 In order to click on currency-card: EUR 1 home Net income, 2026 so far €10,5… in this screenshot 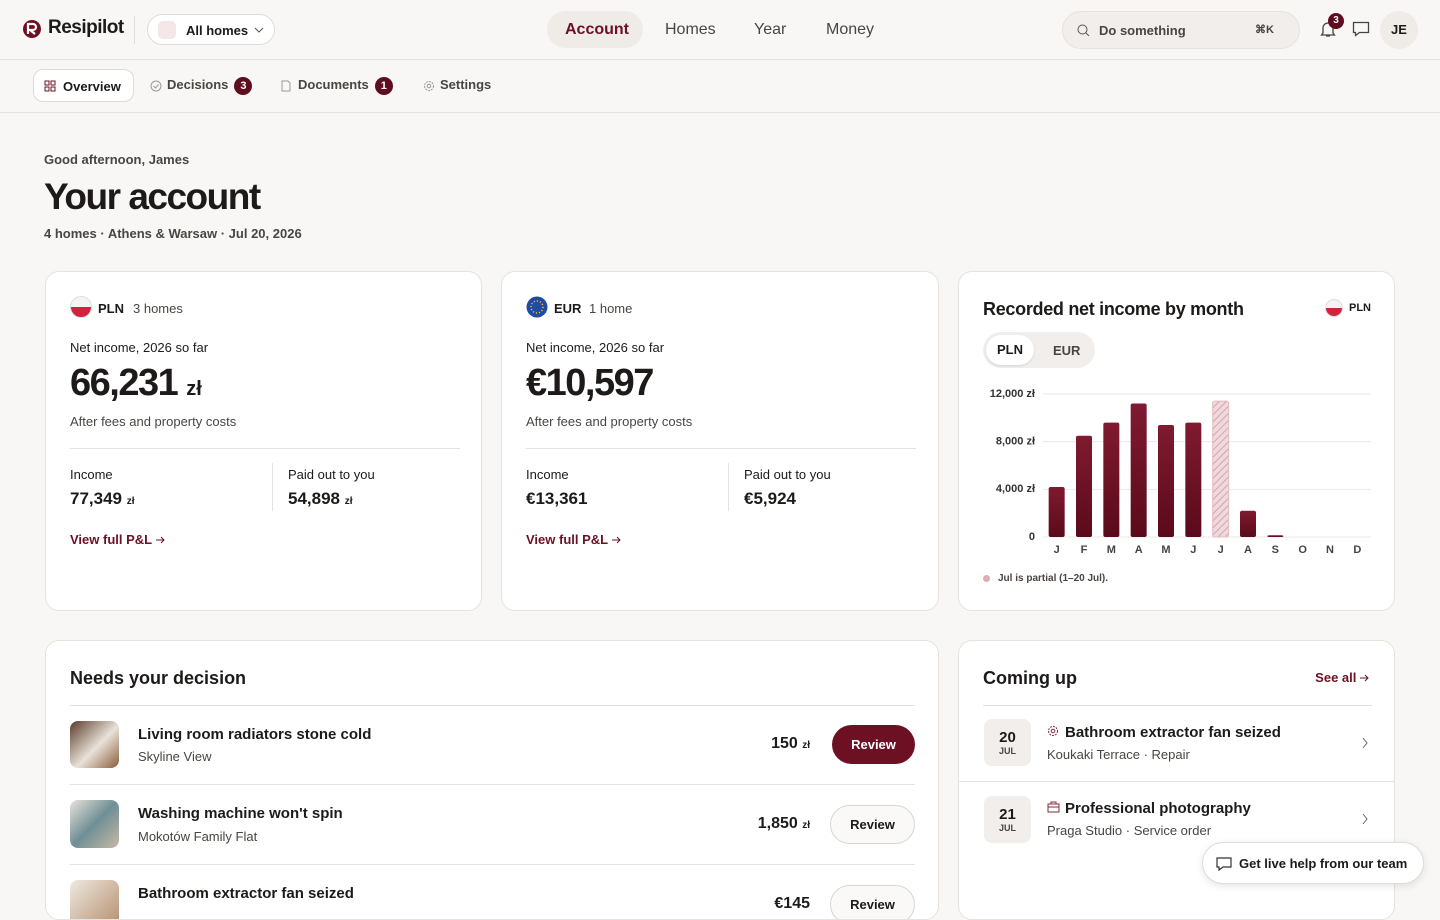, I will do `click(720, 441)`.